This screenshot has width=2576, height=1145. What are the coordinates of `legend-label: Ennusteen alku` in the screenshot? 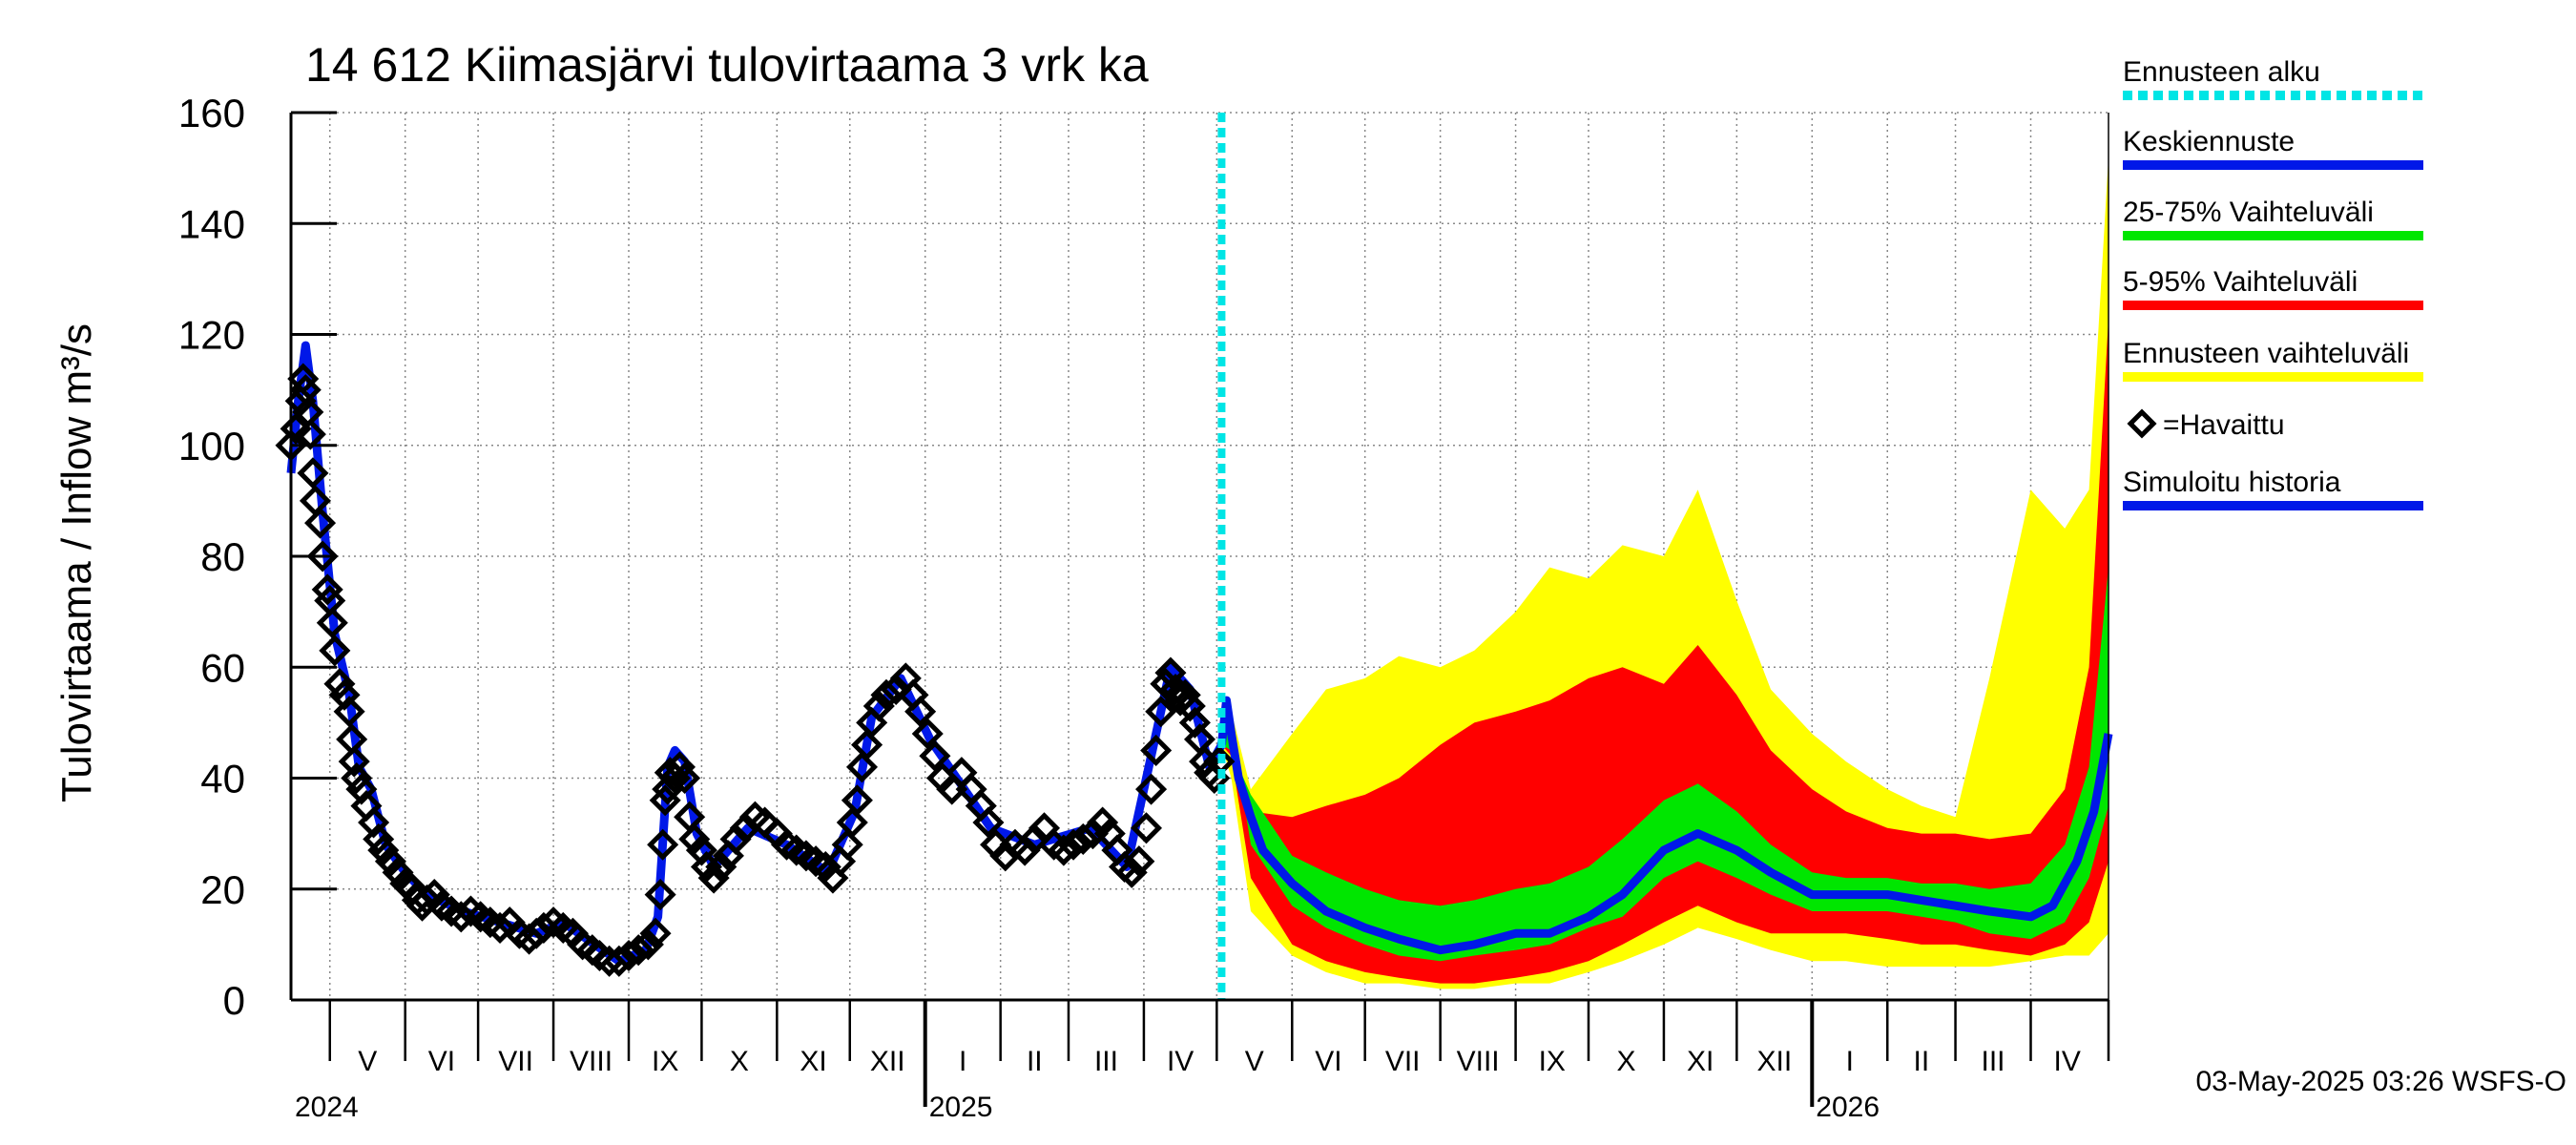 It's located at (2221, 72).